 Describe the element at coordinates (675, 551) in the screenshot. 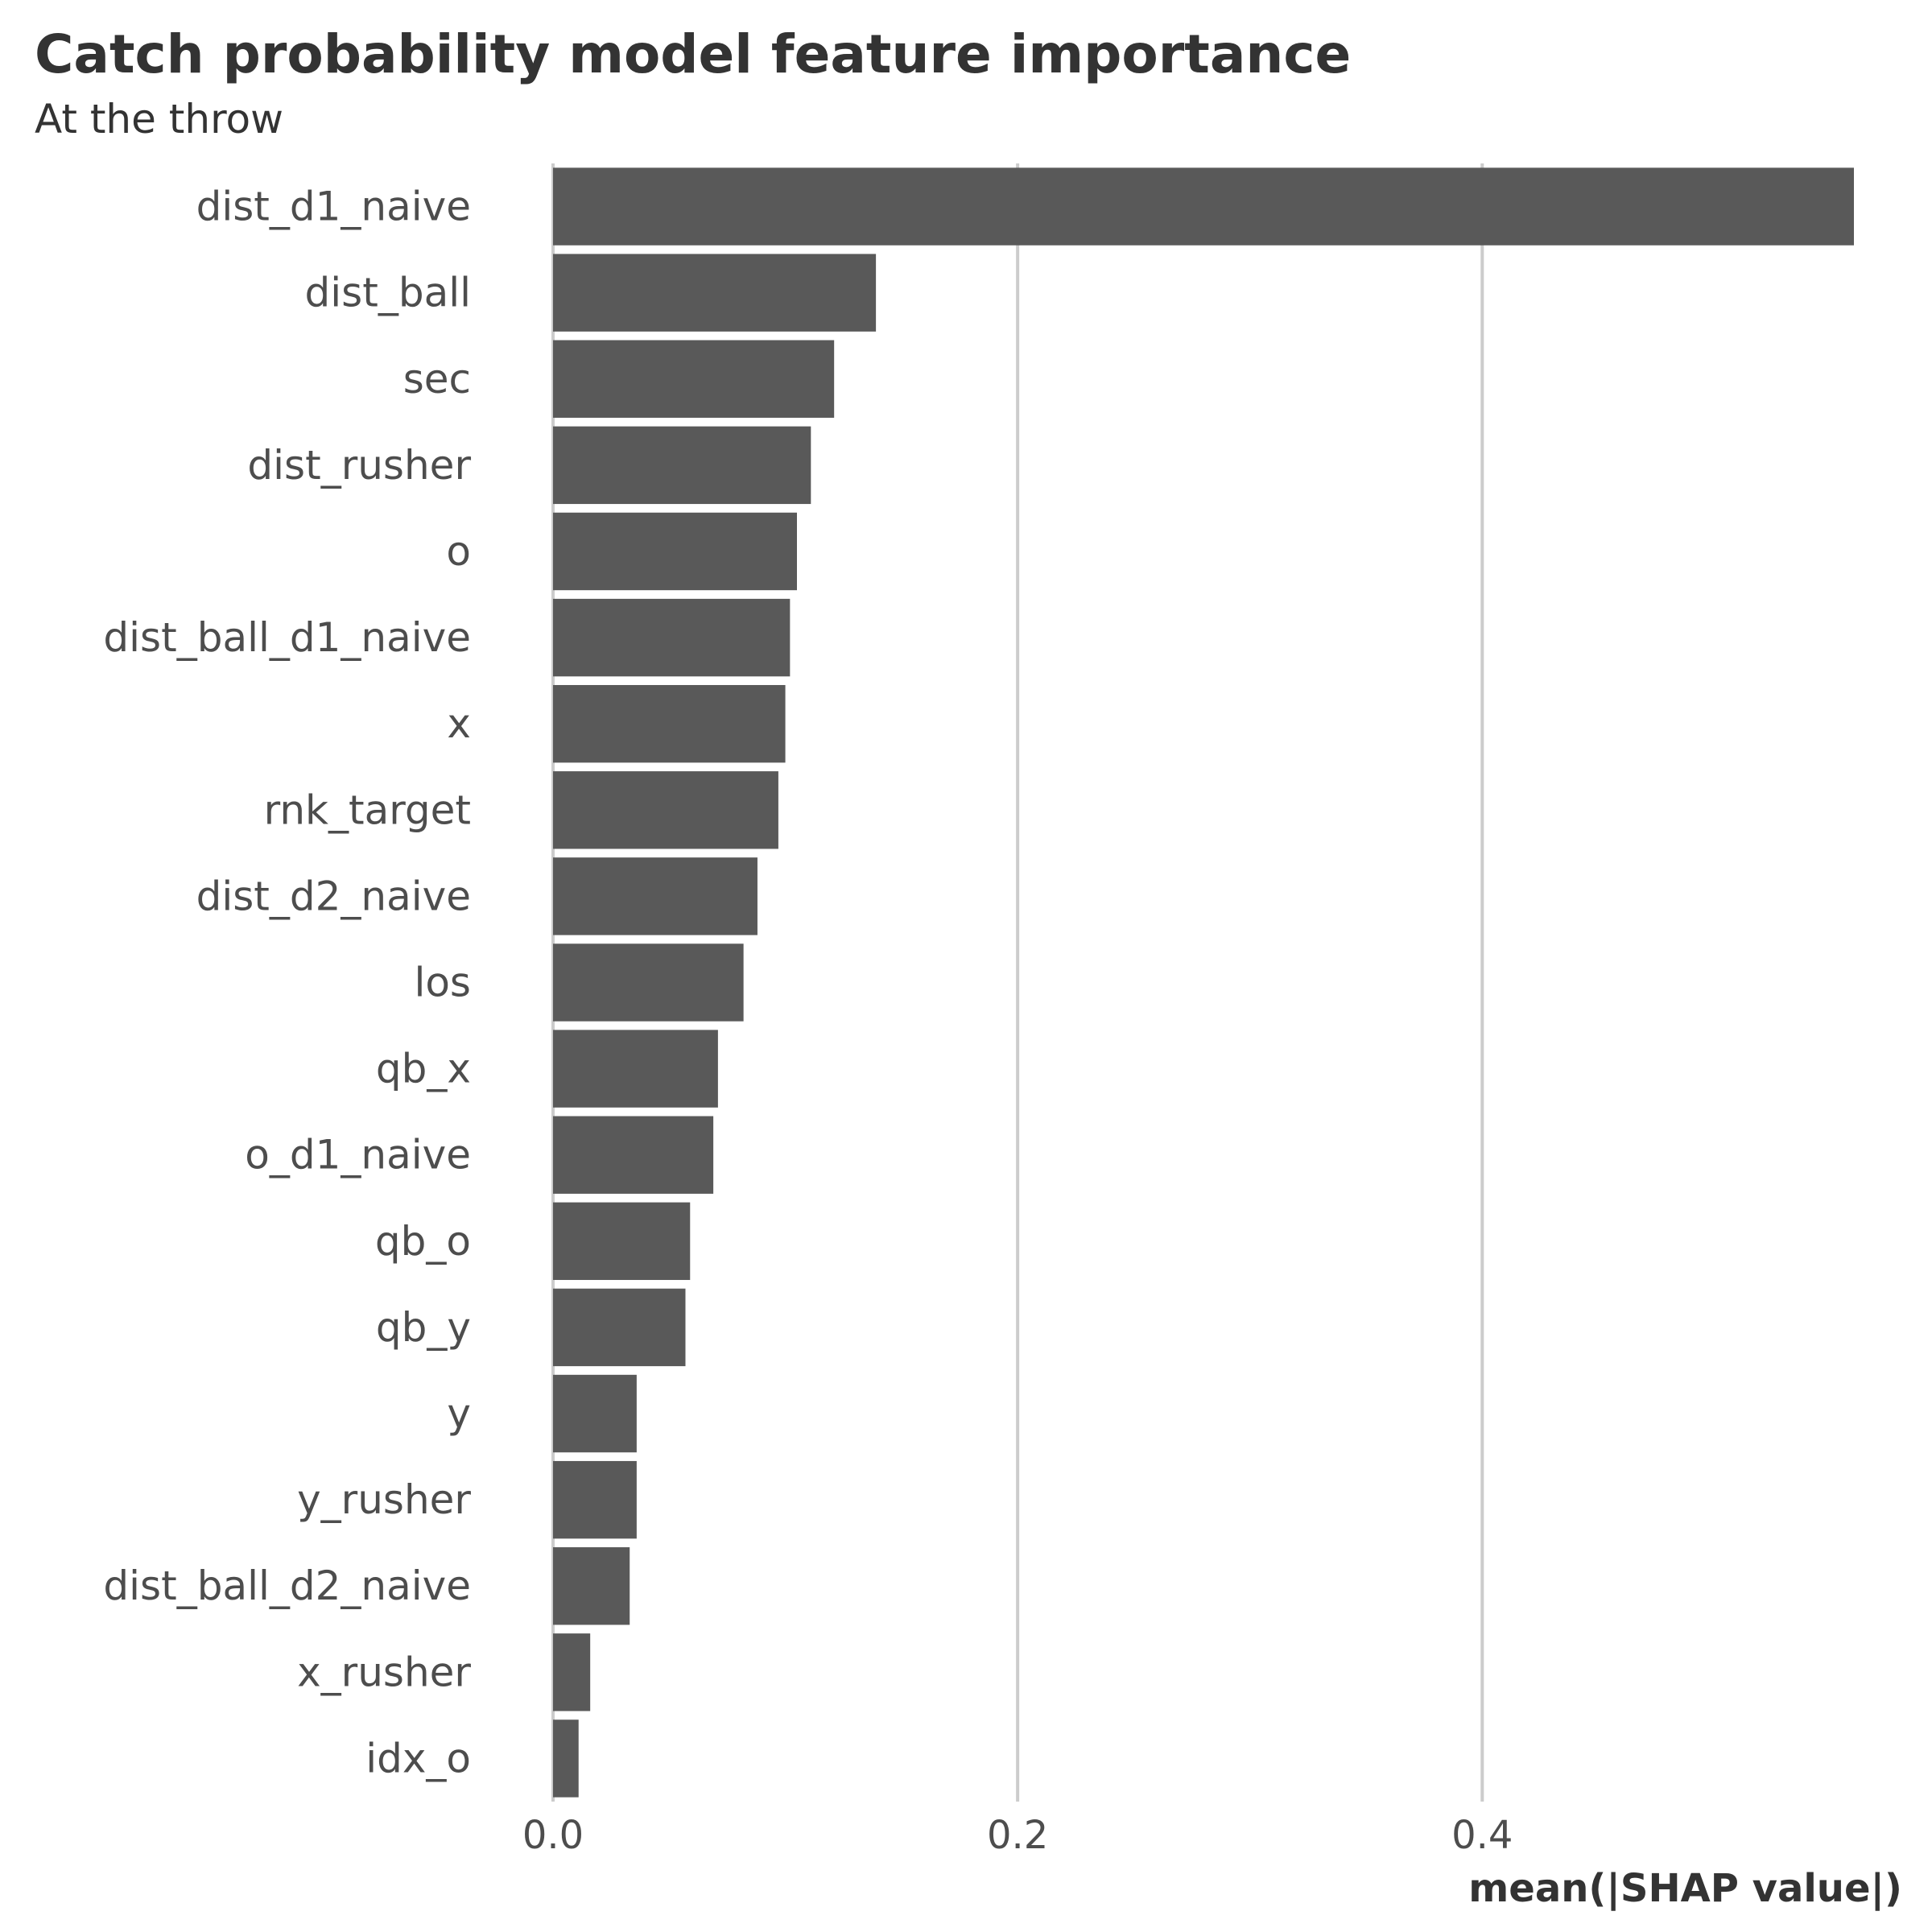

I see `bar-o` at that location.